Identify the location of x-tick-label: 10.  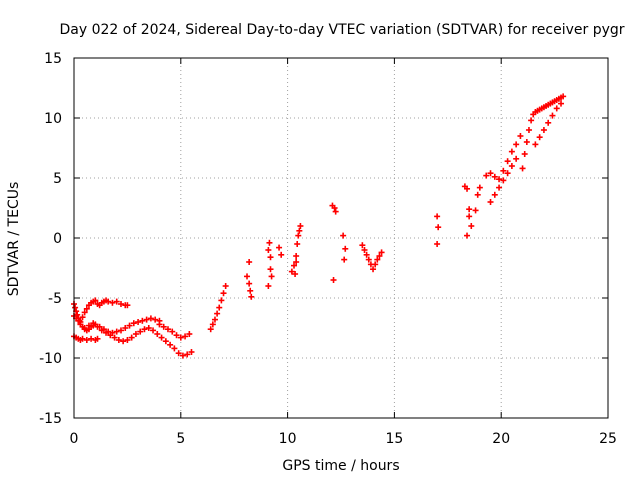
(288, 439).